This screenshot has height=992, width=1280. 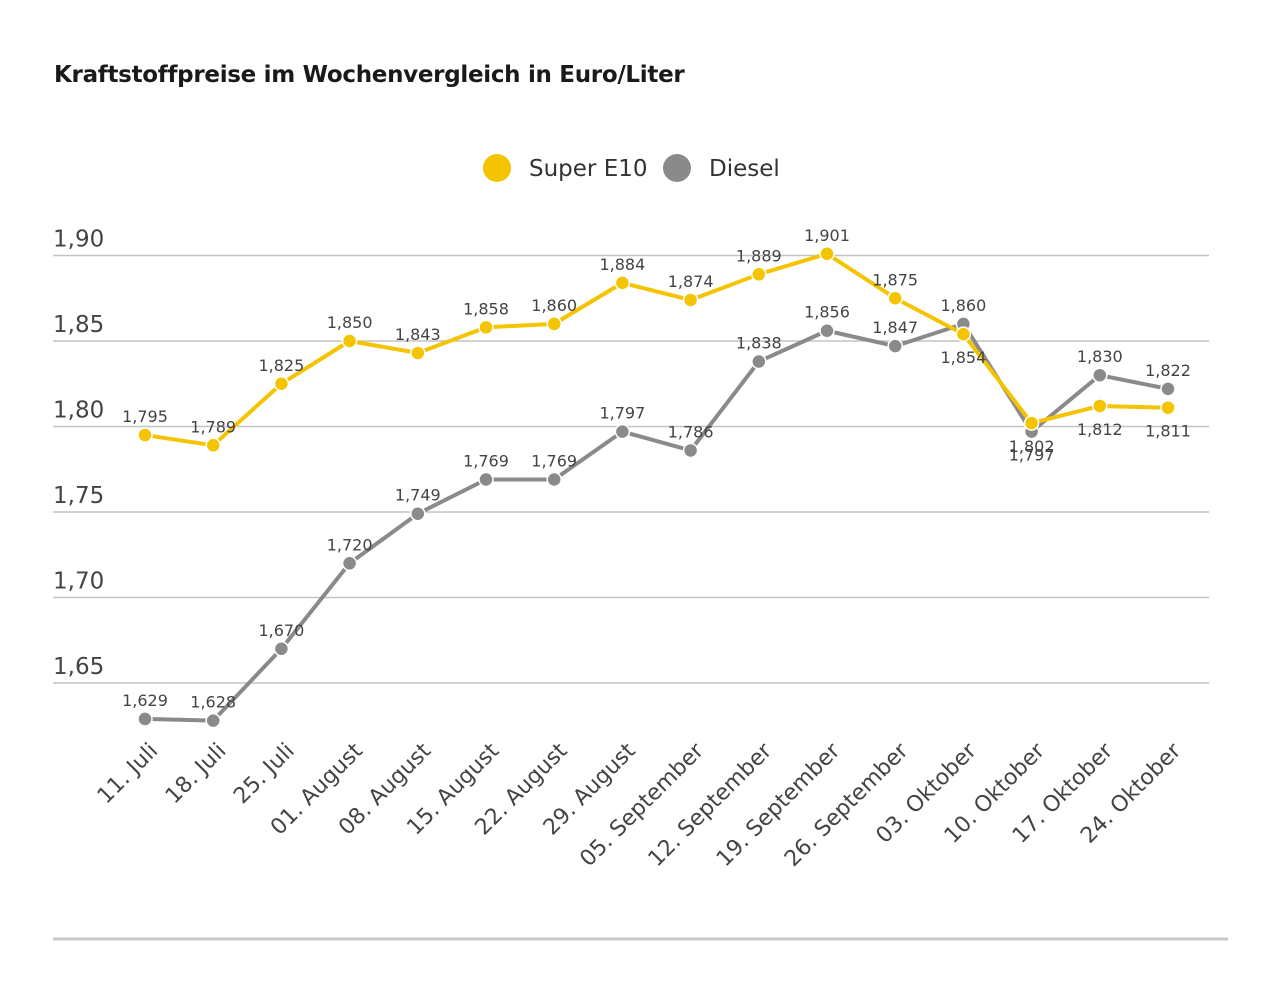 What do you see at coordinates (744, 169) in the screenshot?
I see `legend-label-diesel: Diesel` at bounding box center [744, 169].